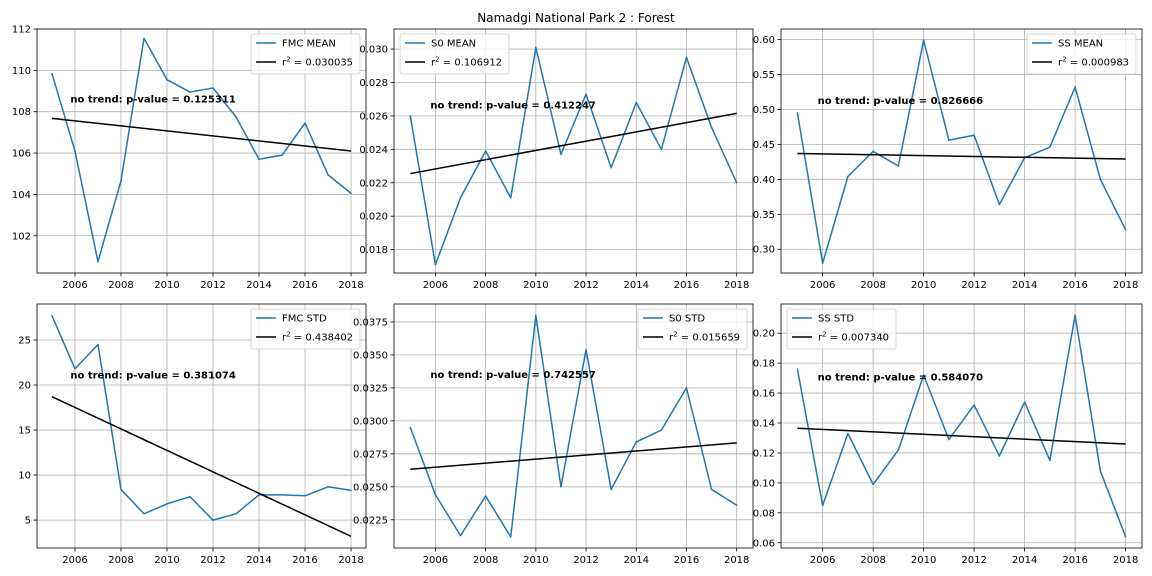 This screenshot has height=576, width=1152. I want to click on y-tick-label: 20, so click(24, 386).